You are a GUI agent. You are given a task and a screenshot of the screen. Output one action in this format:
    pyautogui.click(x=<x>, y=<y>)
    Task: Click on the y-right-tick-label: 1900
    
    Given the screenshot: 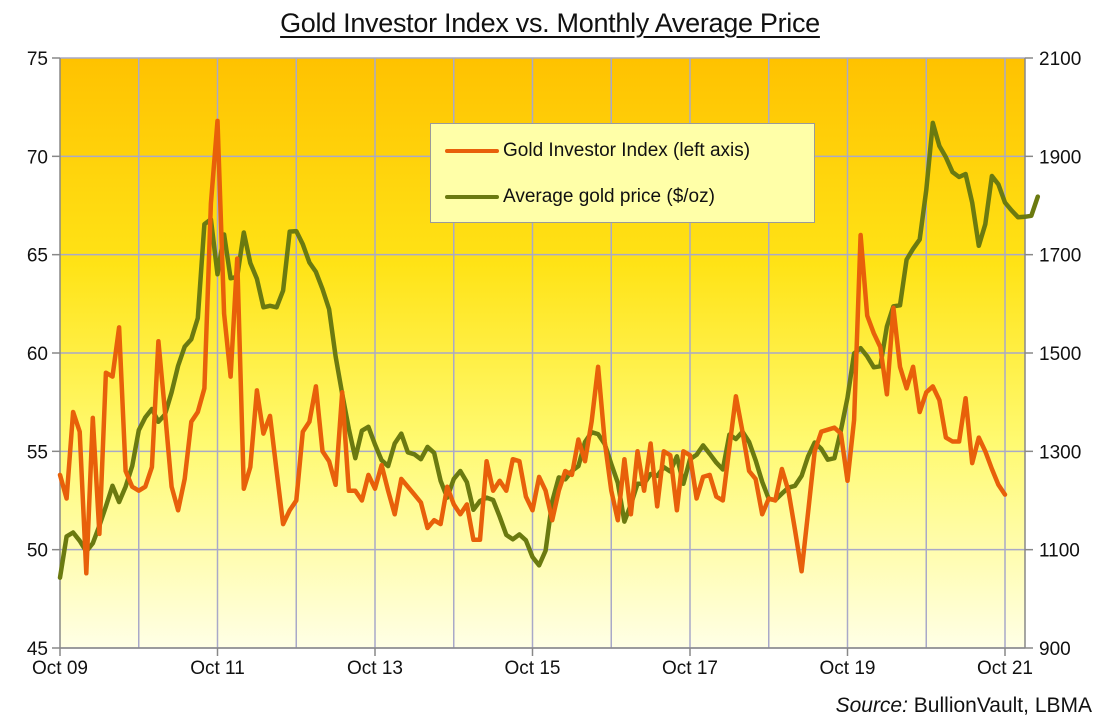 What is the action you would take?
    pyautogui.click(x=1060, y=157)
    